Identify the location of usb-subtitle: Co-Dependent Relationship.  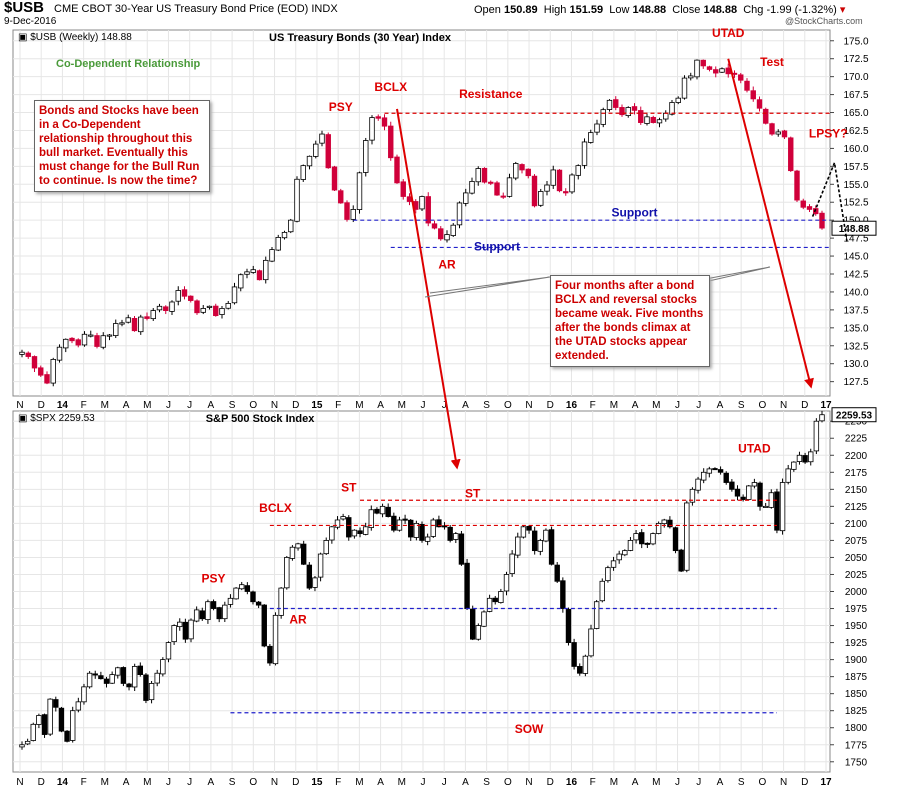
(128, 64).